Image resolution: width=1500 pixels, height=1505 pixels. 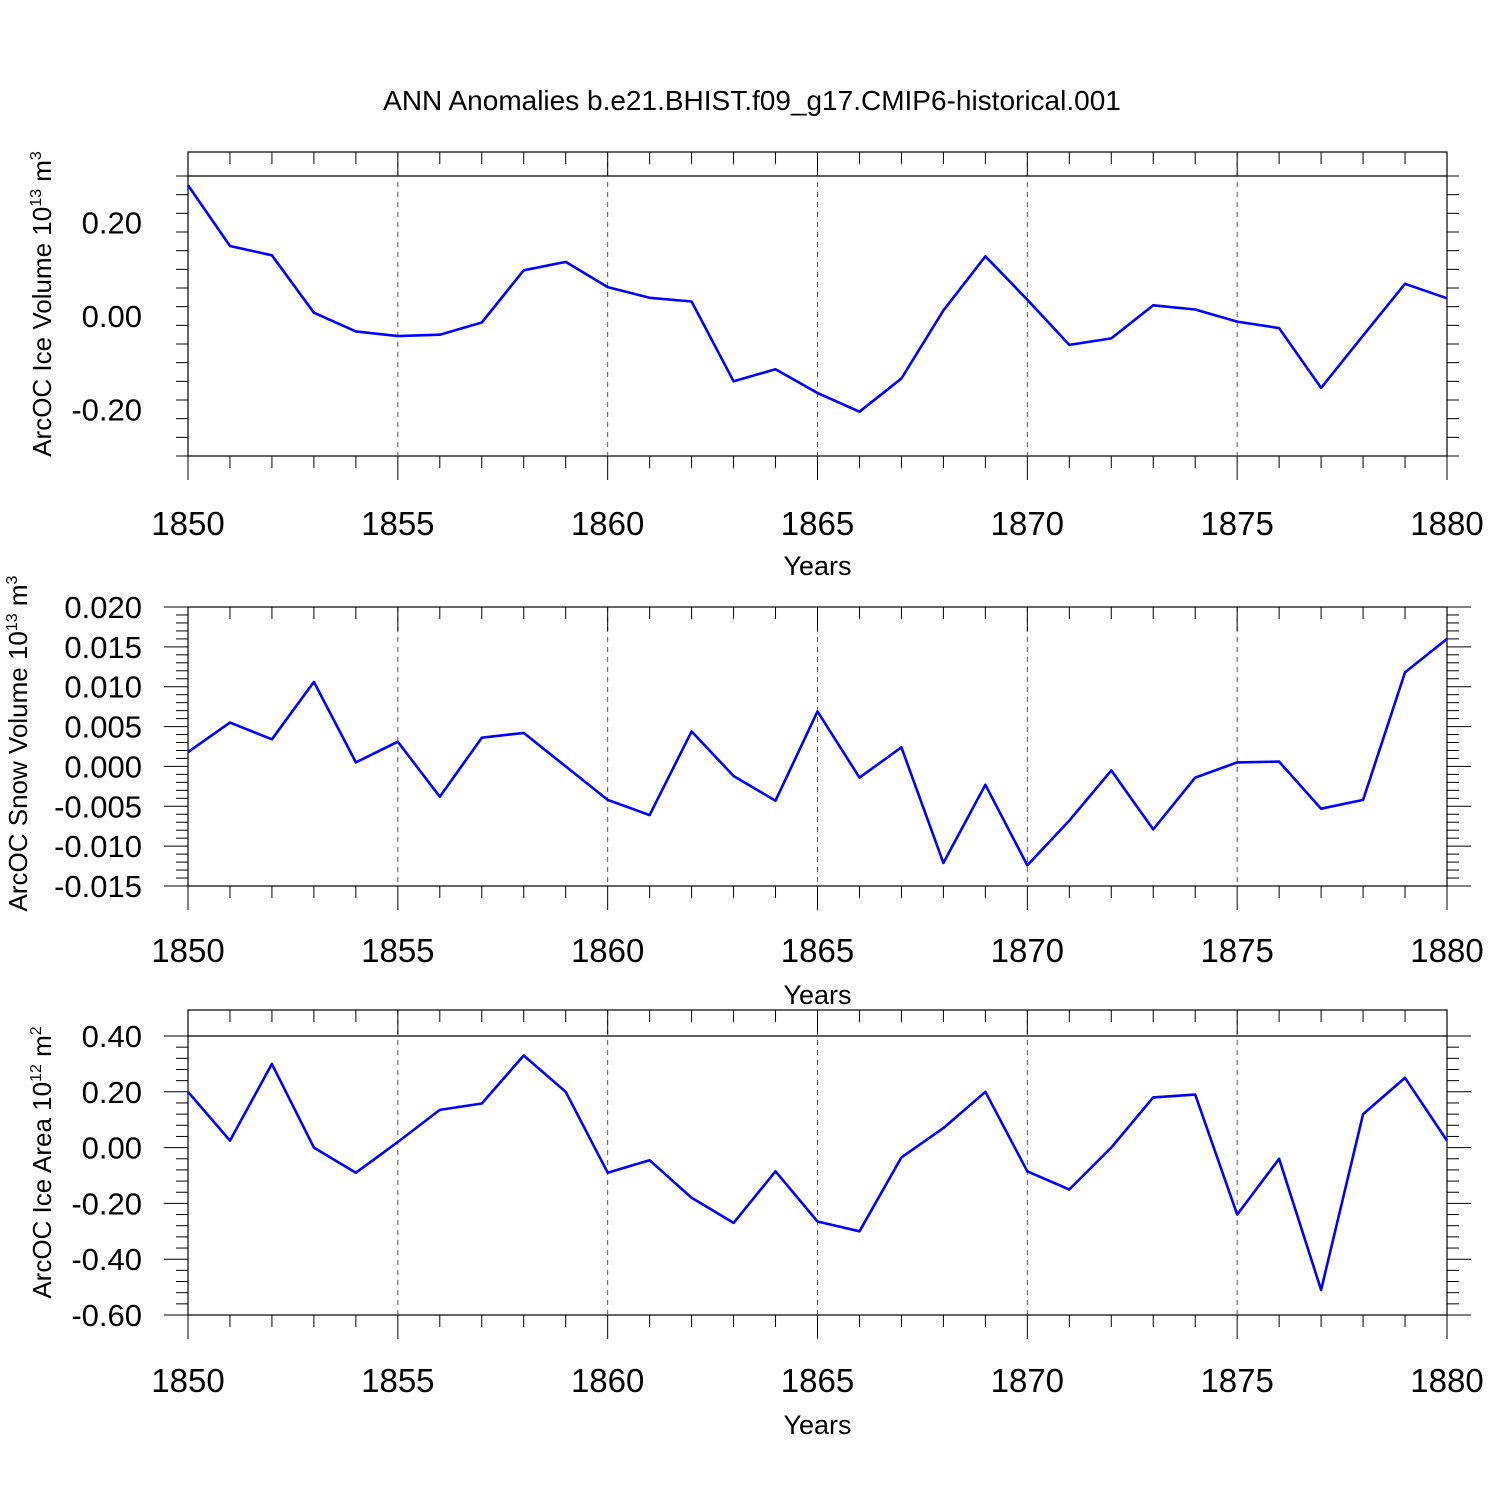 What do you see at coordinates (103, 647) in the screenshot?
I see `y-tick-label: 0.015` at bounding box center [103, 647].